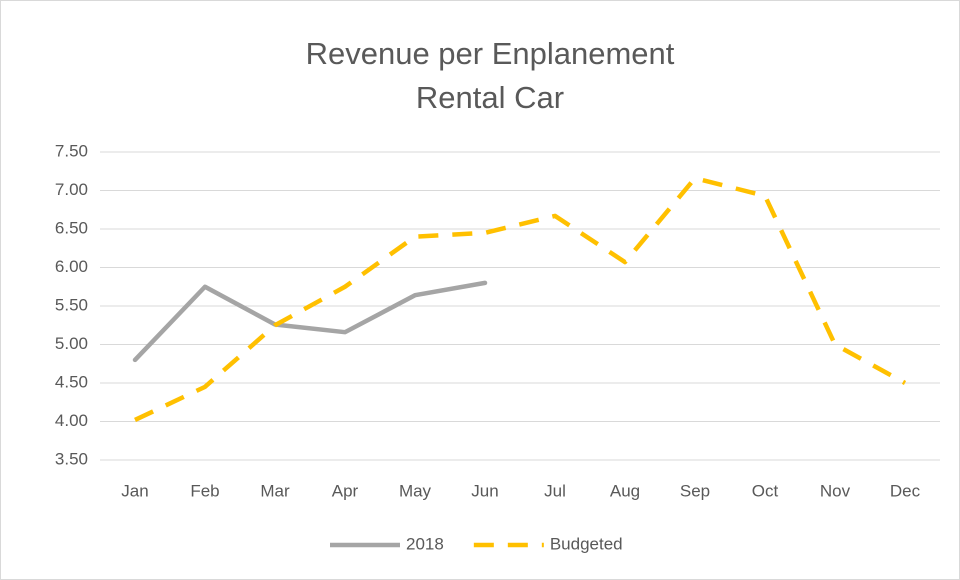  I want to click on y-tick-label: 7.00, so click(71, 189).